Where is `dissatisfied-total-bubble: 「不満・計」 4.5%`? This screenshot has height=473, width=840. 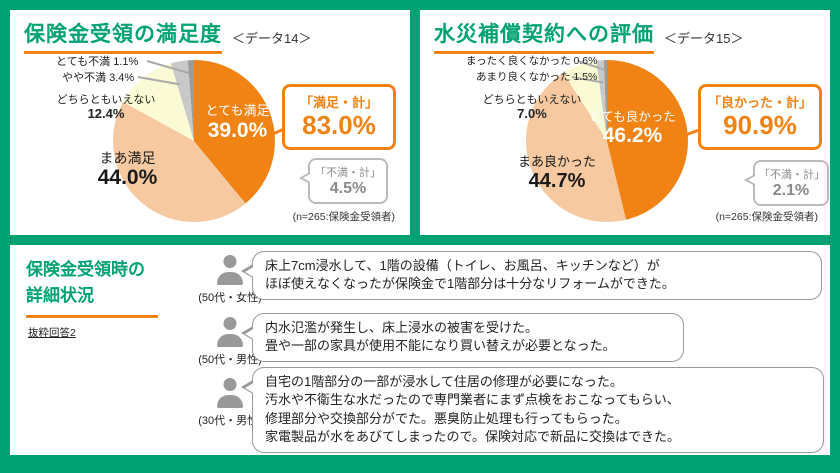 dissatisfied-total-bubble: 「不満・計」 4.5% is located at coordinates (343, 181).